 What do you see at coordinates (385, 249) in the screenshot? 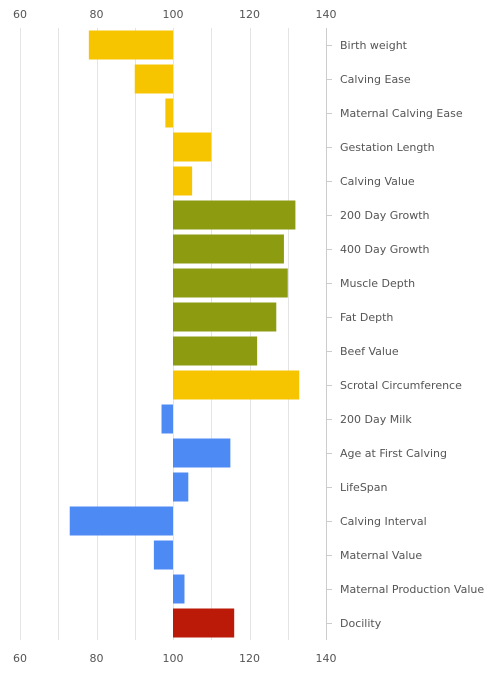
I see `category-label: 400 Day Growth` at bounding box center [385, 249].